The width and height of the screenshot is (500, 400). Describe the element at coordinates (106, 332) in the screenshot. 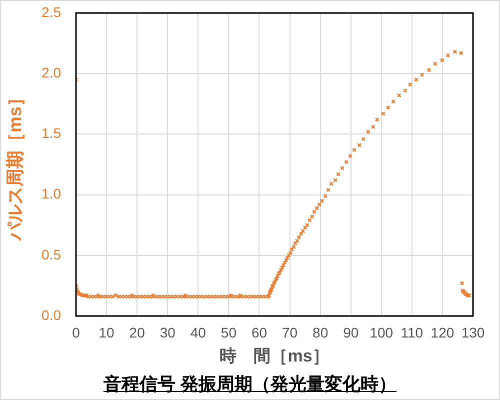

I see `x-tick-label: 10` at that location.